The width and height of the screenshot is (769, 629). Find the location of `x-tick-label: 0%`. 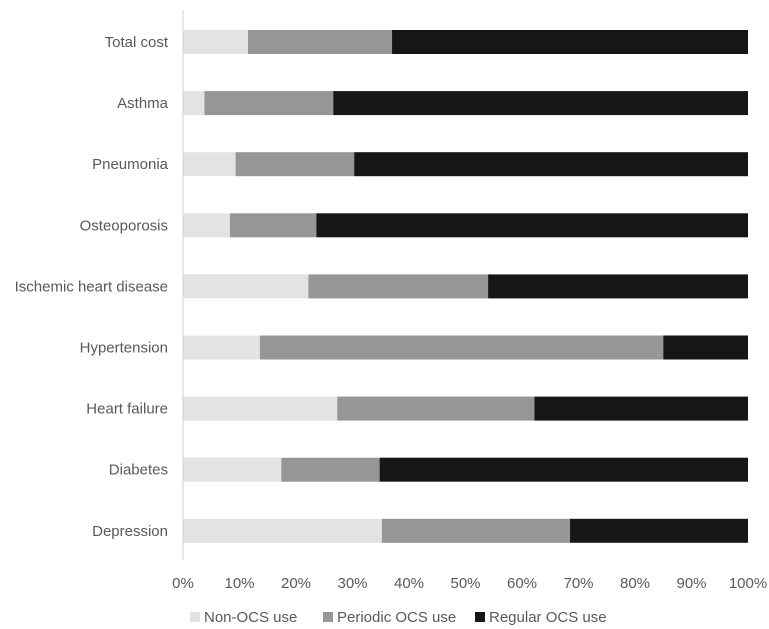

x-tick-label: 0% is located at coordinates (183, 583).